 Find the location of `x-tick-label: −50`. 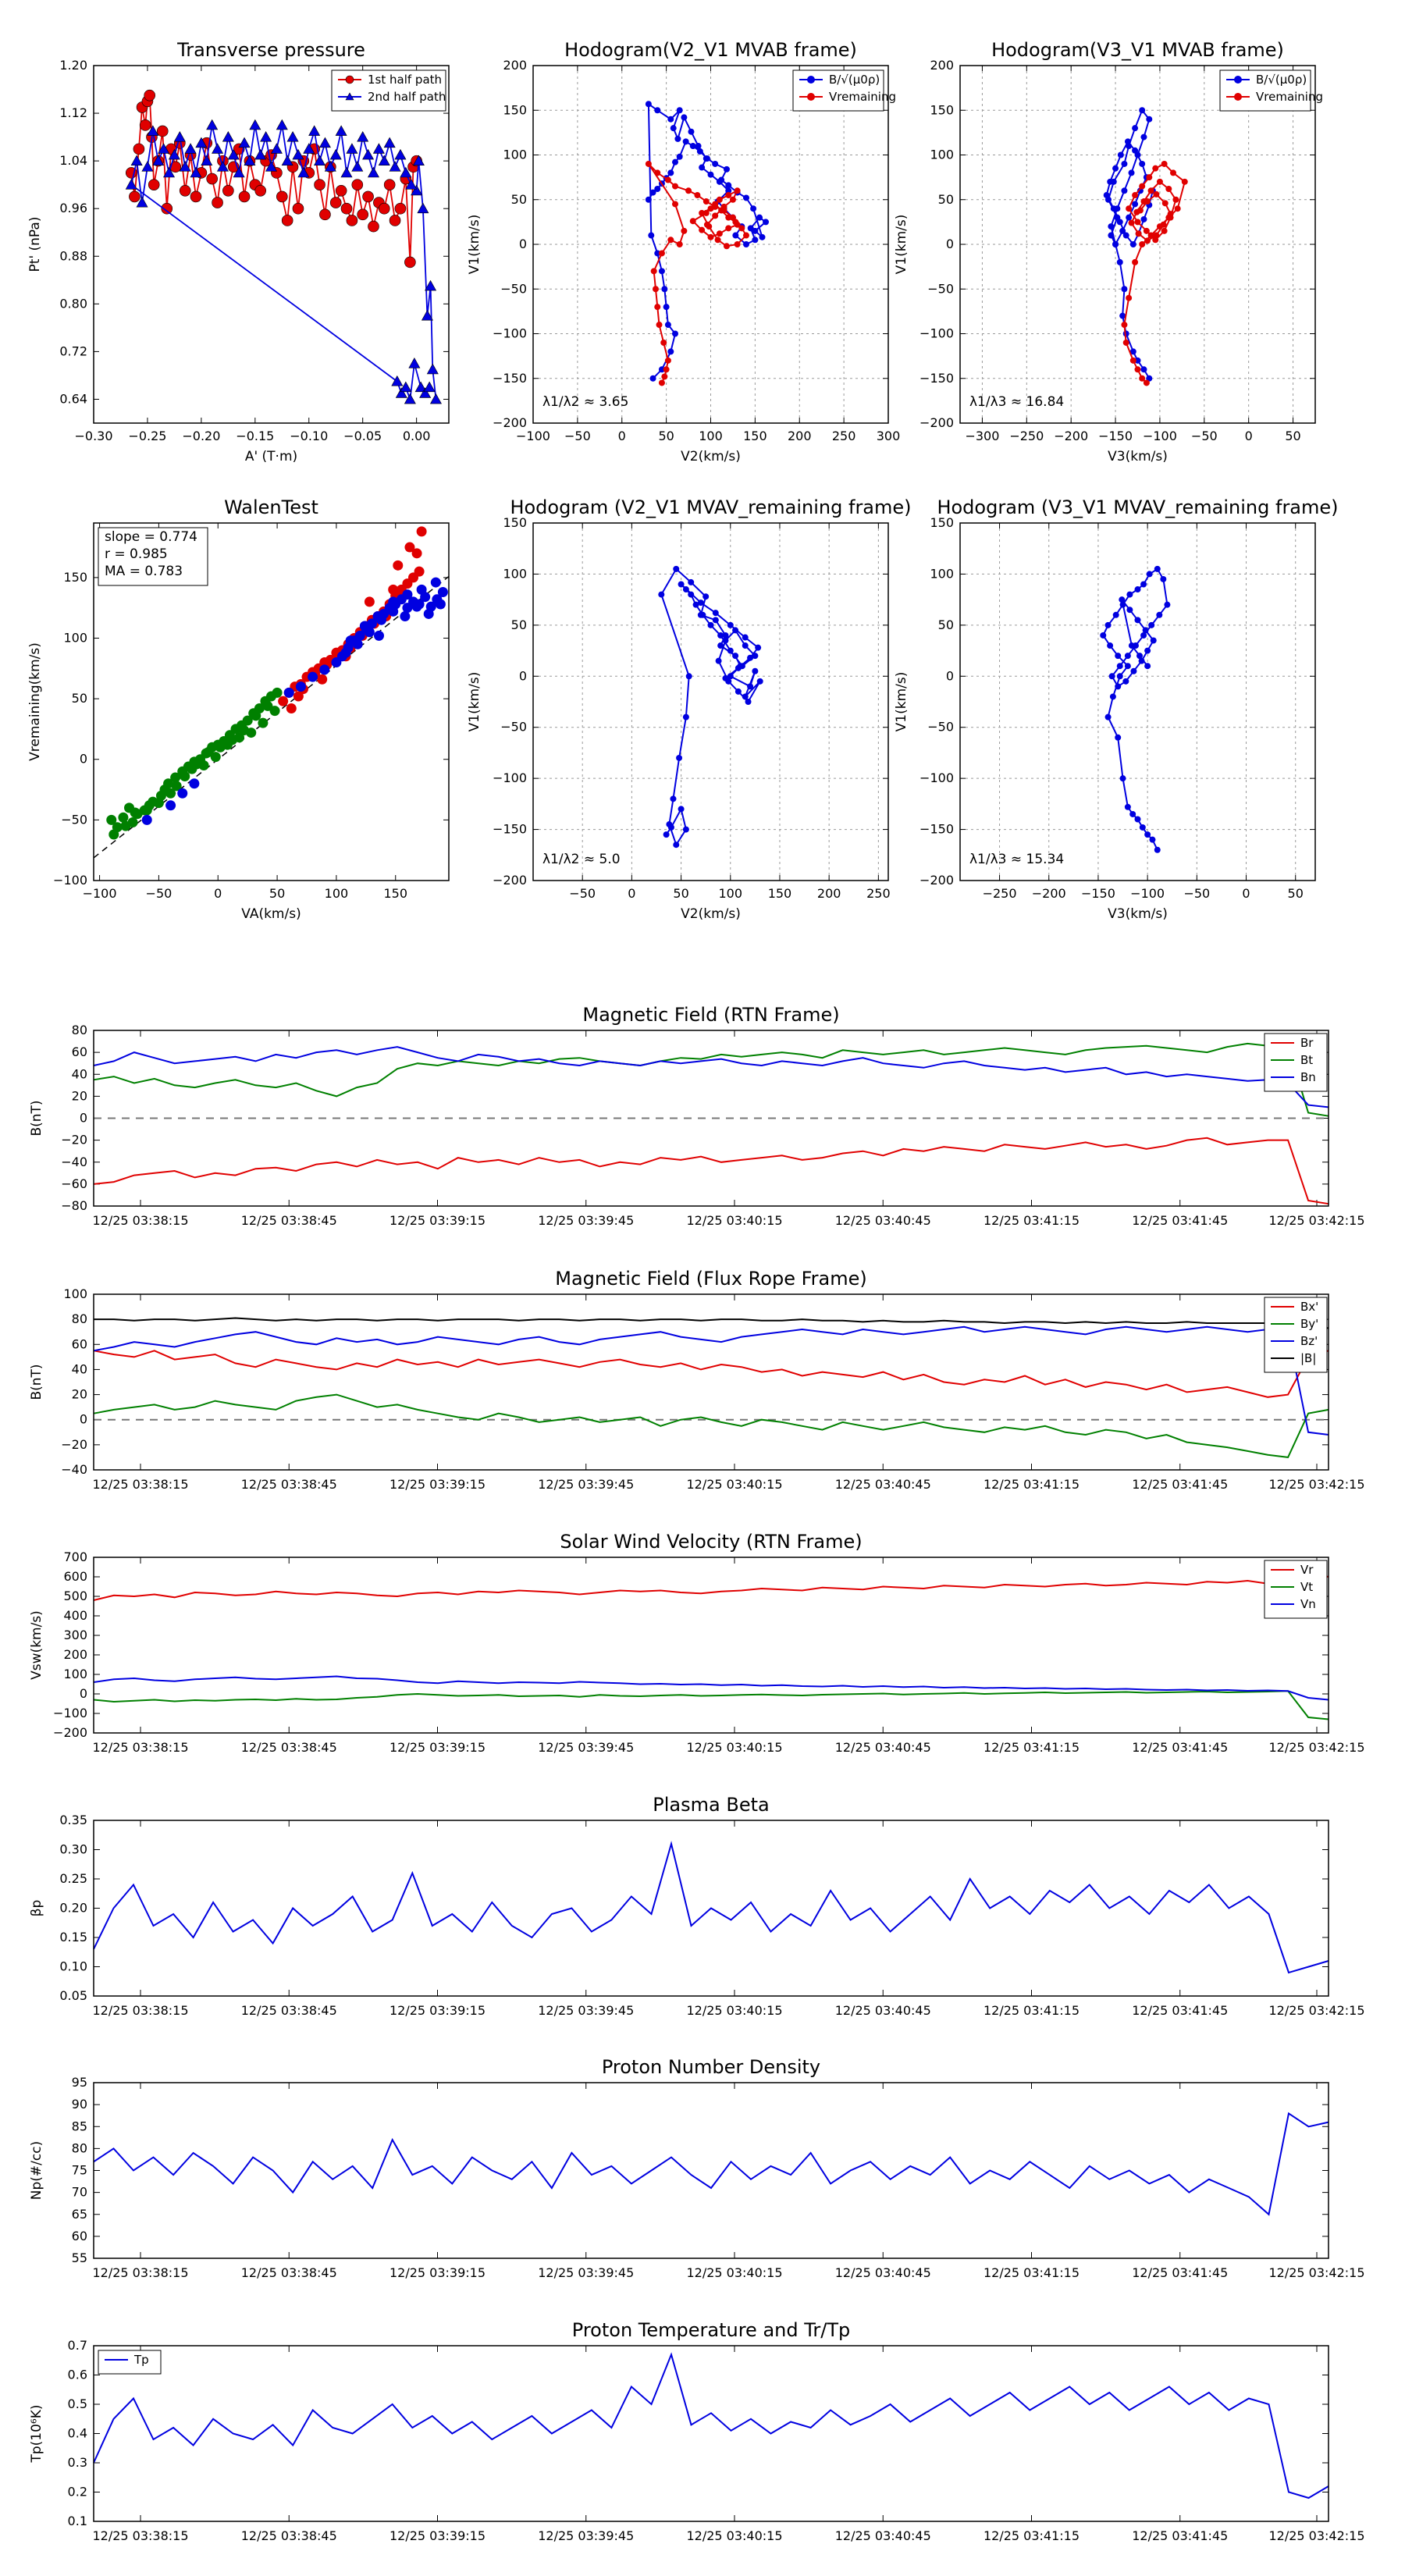

x-tick-label: −50 is located at coordinates (577, 436).